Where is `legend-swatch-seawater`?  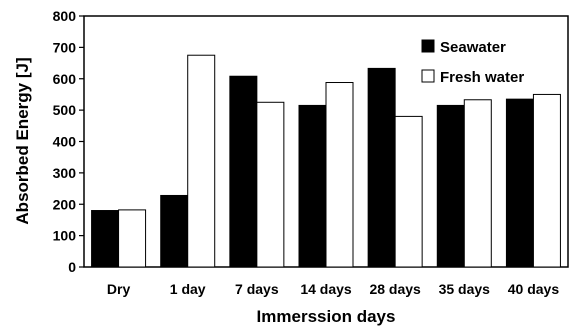 legend-swatch-seawater is located at coordinates (428, 46).